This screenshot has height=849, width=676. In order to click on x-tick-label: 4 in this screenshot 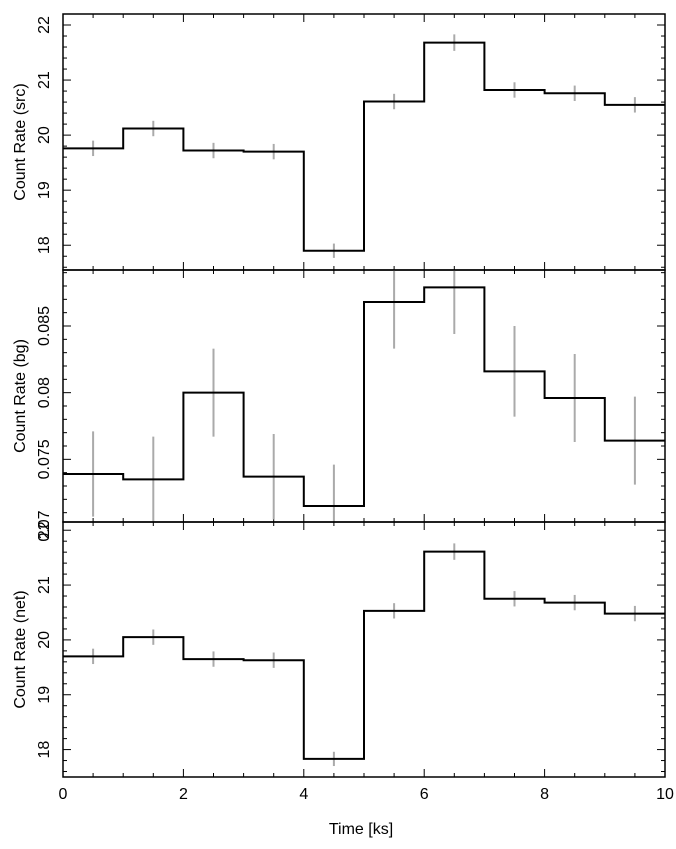, I will do `click(303, 794)`.